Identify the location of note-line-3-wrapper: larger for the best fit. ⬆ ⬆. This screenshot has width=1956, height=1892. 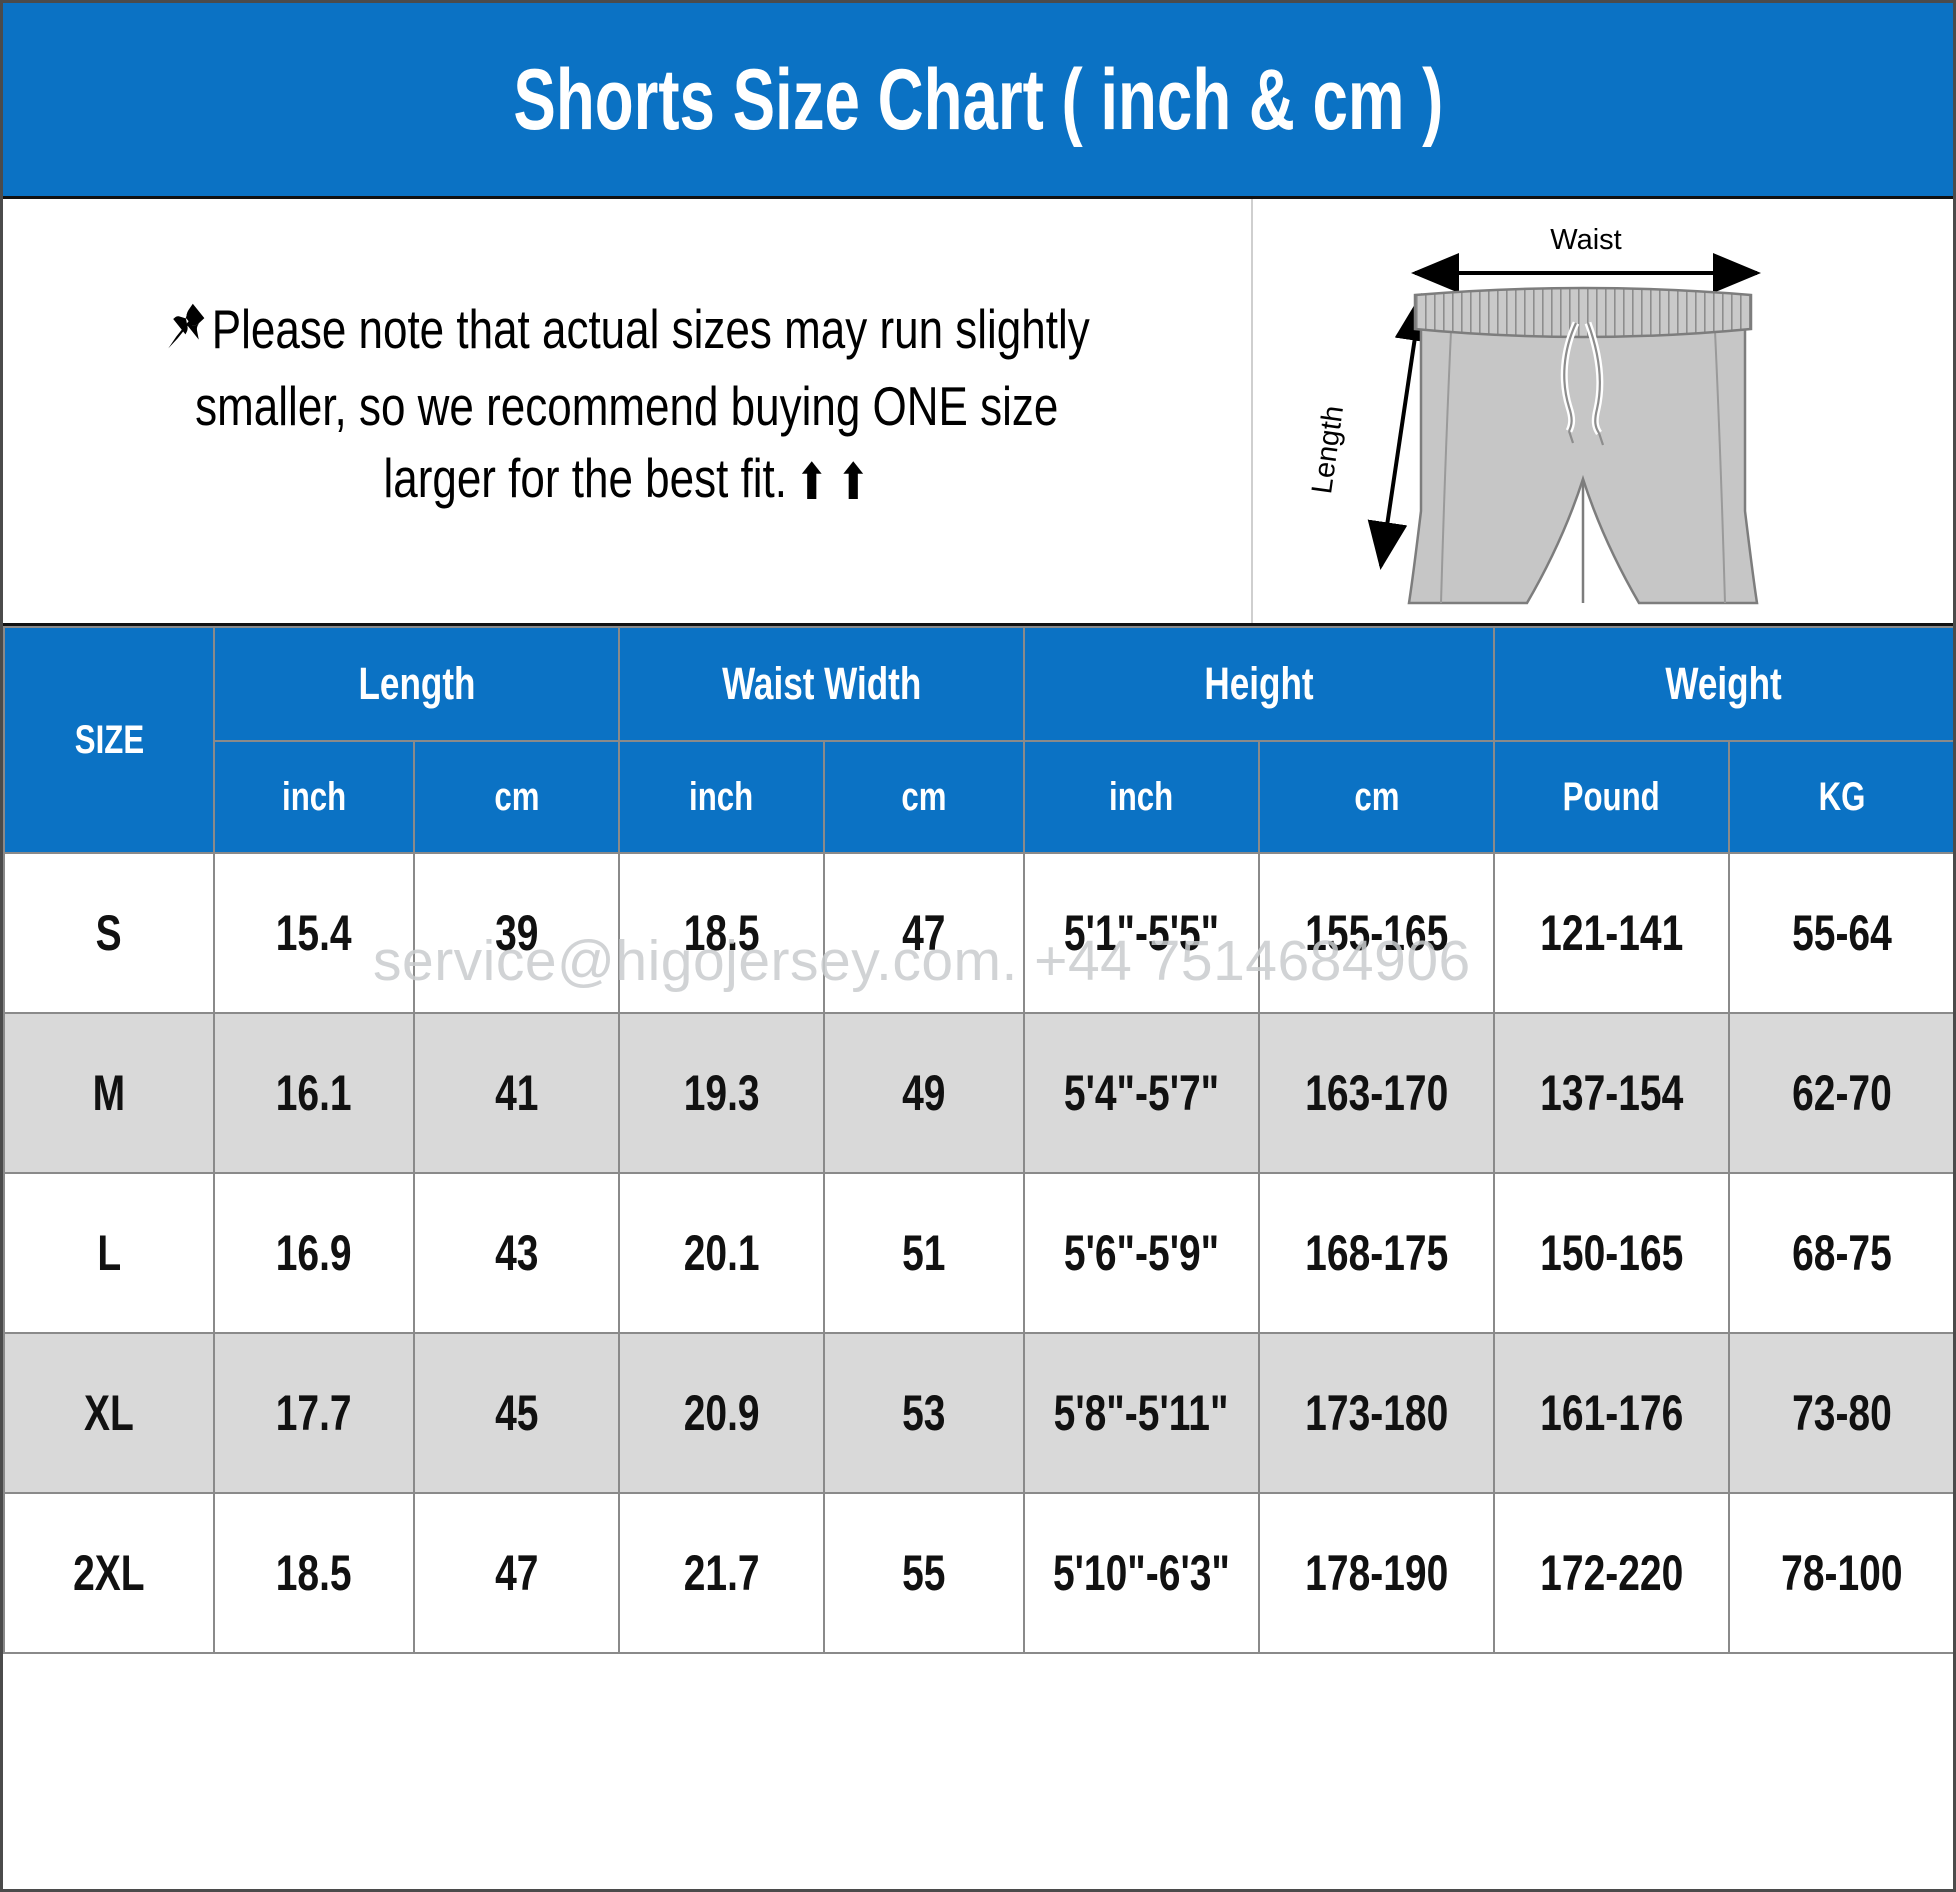
(627, 479).